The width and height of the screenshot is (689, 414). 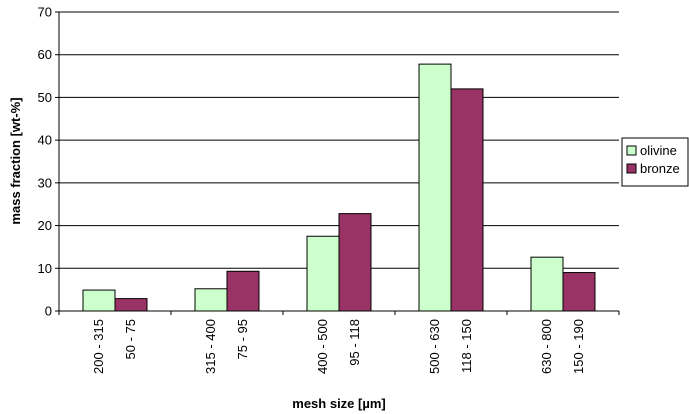 What do you see at coordinates (466, 346) in the screenshot?
I see `x-tick-label: 118 - 150` at bounding box center [466, 346].